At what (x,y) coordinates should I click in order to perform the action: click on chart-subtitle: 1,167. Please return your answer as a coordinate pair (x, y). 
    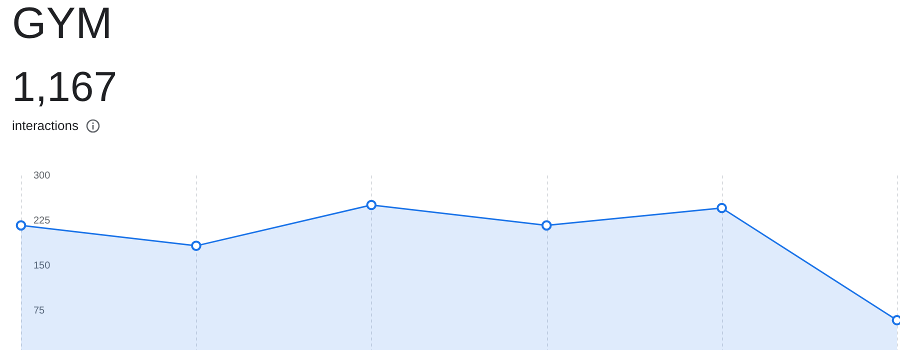
    Looking at the image, I should click on (65, 87).